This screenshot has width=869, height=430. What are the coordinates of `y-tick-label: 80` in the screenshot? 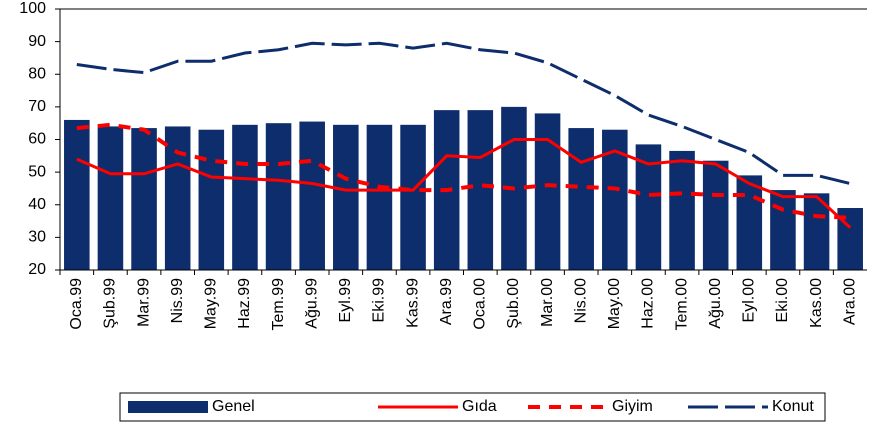 It's located at (37, 73).